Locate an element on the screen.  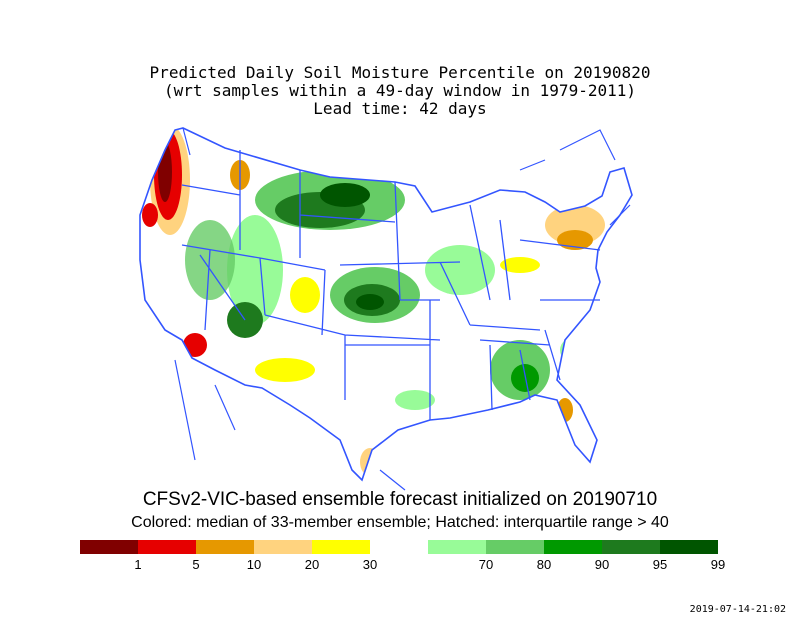
legend-tick-label: 95 is located at coordinates (660, 564).